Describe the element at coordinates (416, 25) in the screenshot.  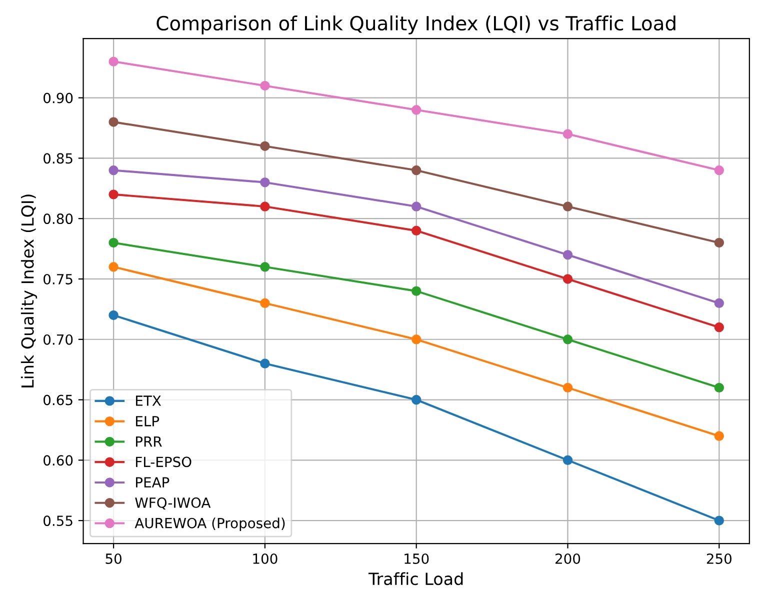
I see `chart-title: Comparison of Link Quality Index (LQI) vs Traffic Load` at that location.